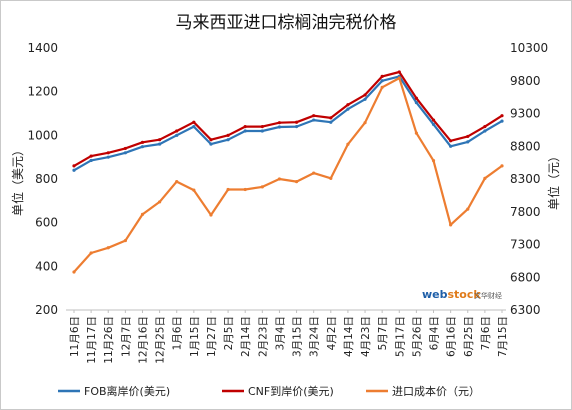 The width and height of the screenshot is (572, 410). What do you see at coordinates (462, 294) in the screenshot?
I see `watermark-logo: webstock 文华财经` at bounding box center [462, 294].